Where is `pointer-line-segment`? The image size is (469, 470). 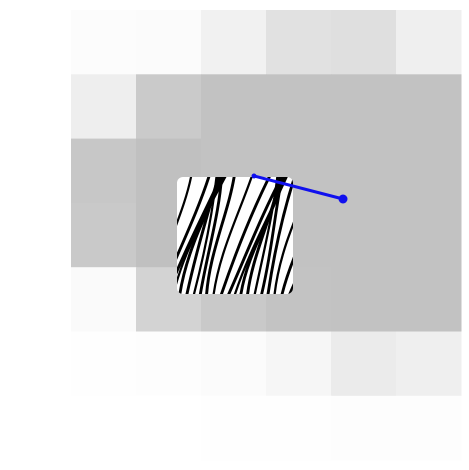
pointer-line-segment is located at coordinates (298, 187).